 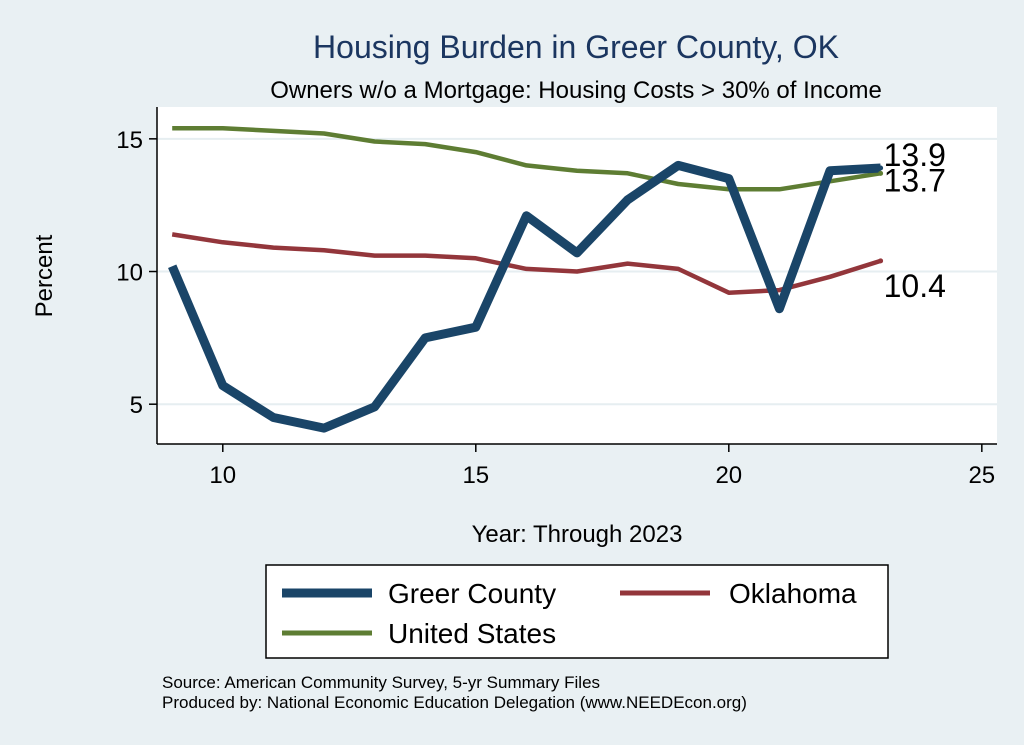 I want to click on legend-box, so click(x=577, y=611).